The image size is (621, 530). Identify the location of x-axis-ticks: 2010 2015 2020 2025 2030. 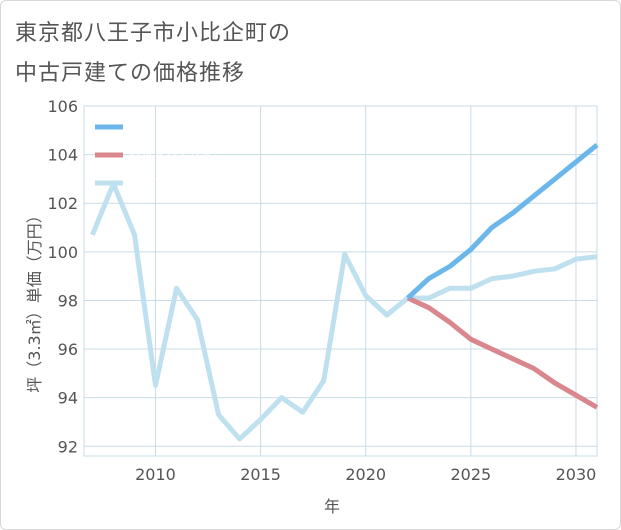
(365, 474).